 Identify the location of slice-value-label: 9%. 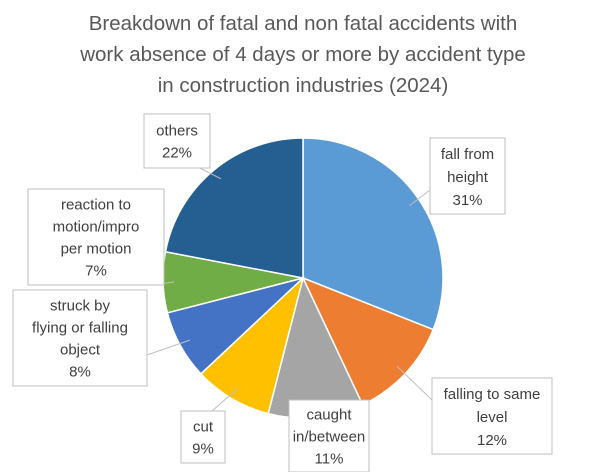
(203, 449).